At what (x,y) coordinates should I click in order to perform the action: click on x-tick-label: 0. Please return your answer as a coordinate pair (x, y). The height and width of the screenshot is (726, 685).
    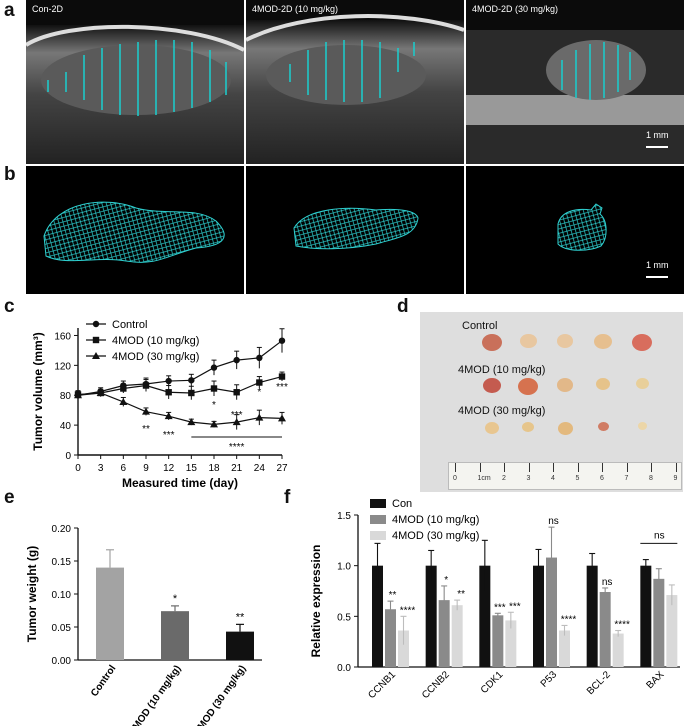
    Looking at the image, I should click on (78, 468).